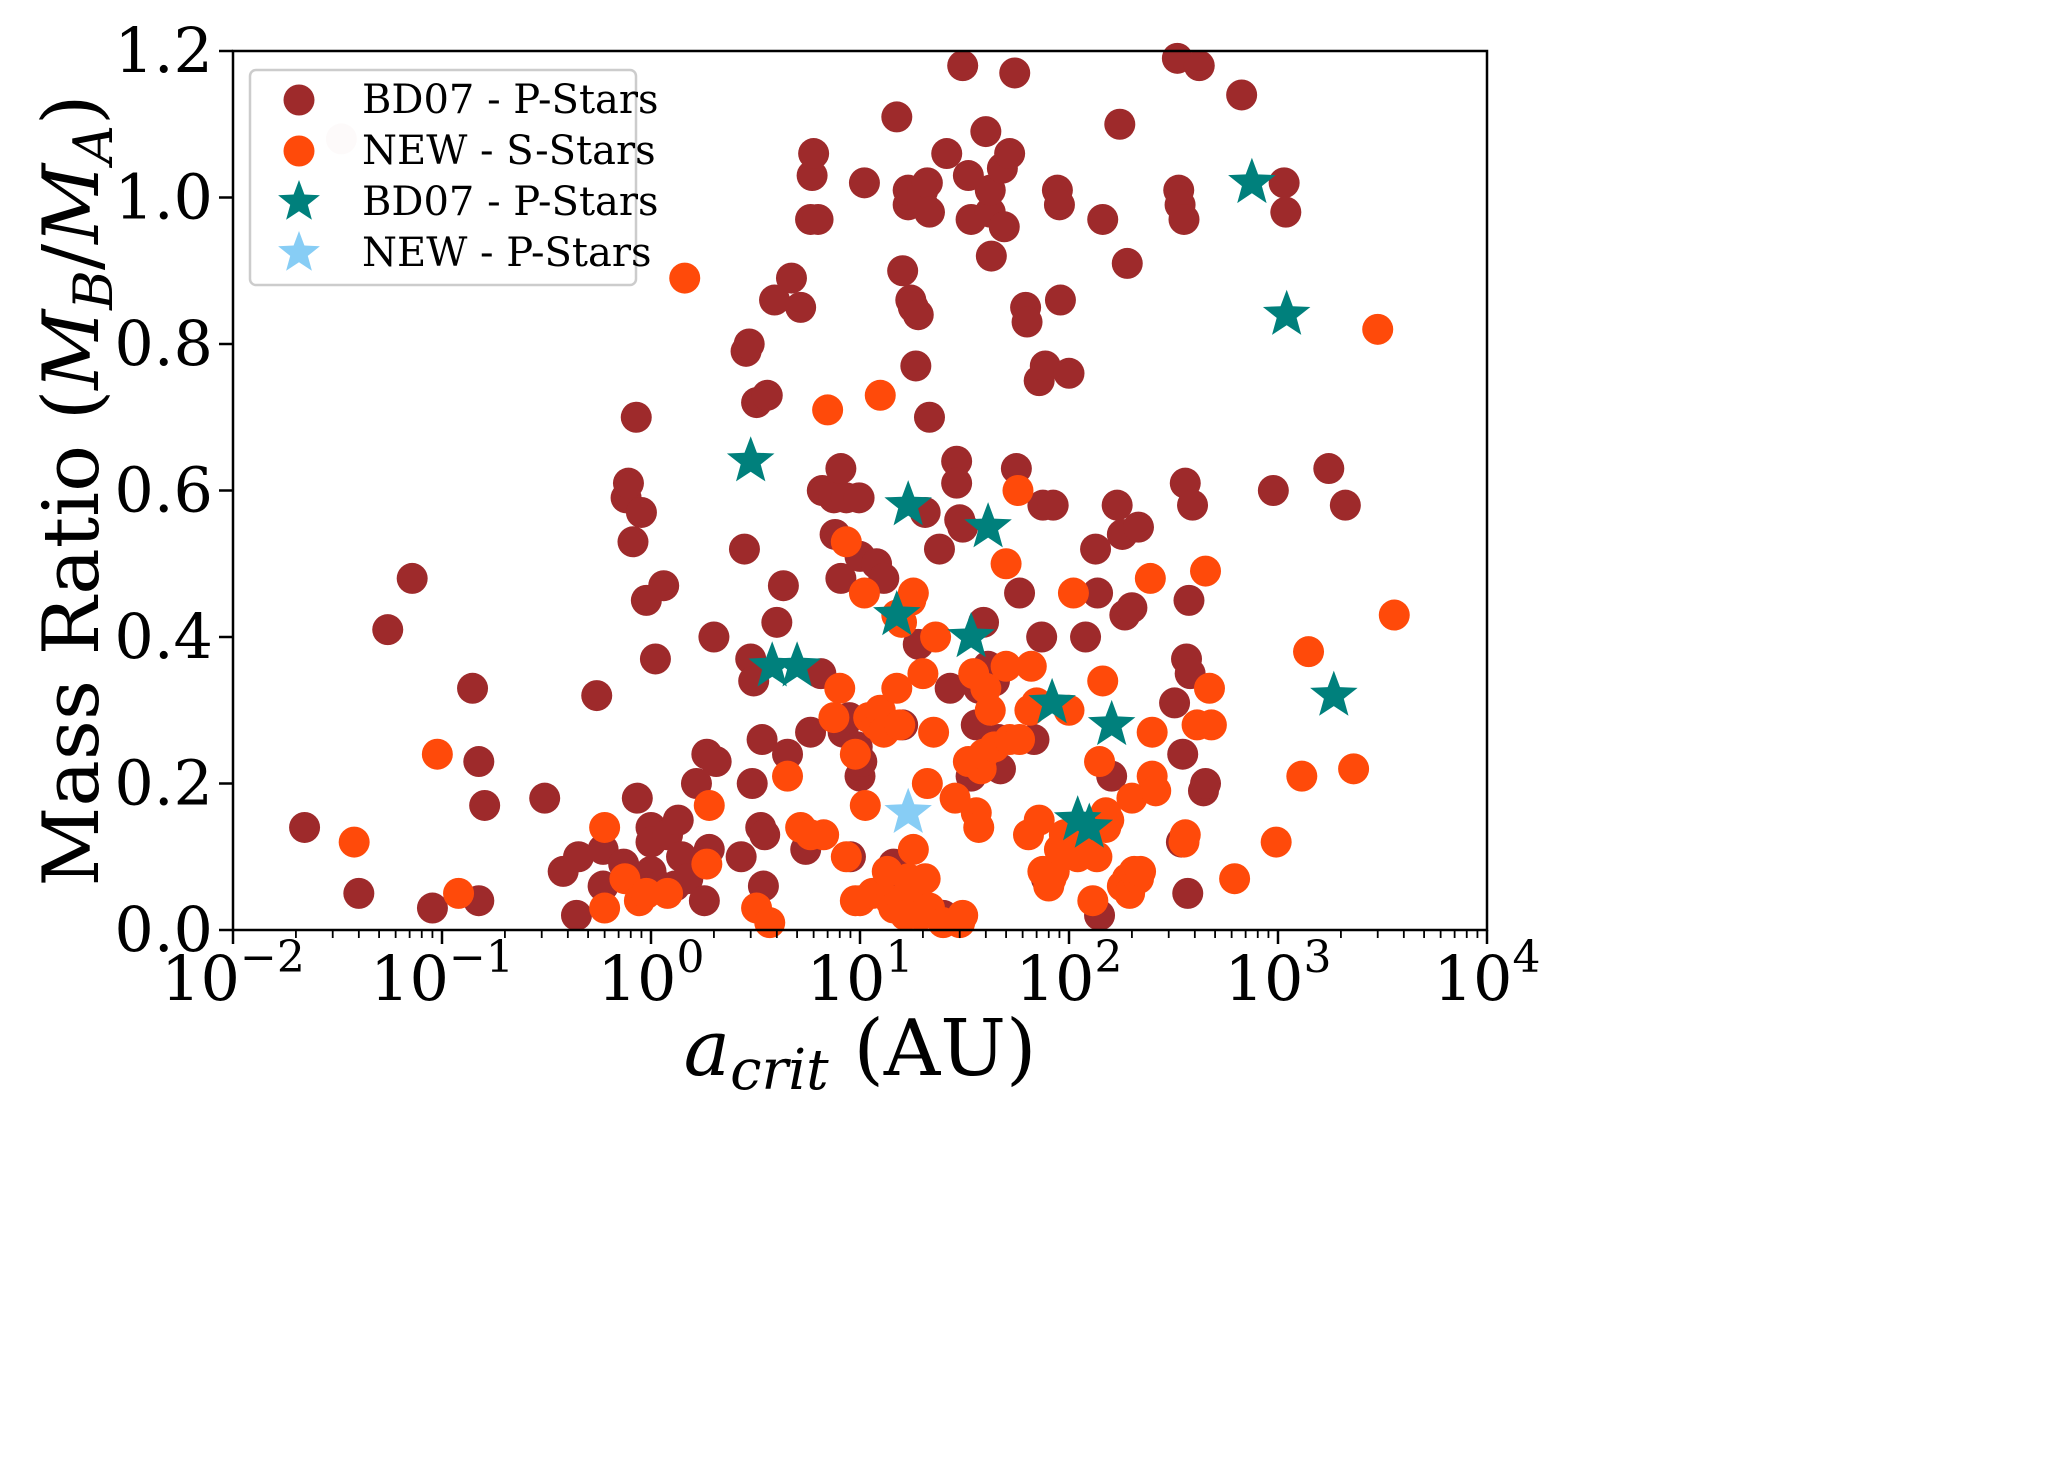 Image resolution: width=2051 pixels, height=1457 pixels. Describe the element at coordinates (233, 973) in the screenshot. I see `x-tick-label: 10⁻²` at that location.